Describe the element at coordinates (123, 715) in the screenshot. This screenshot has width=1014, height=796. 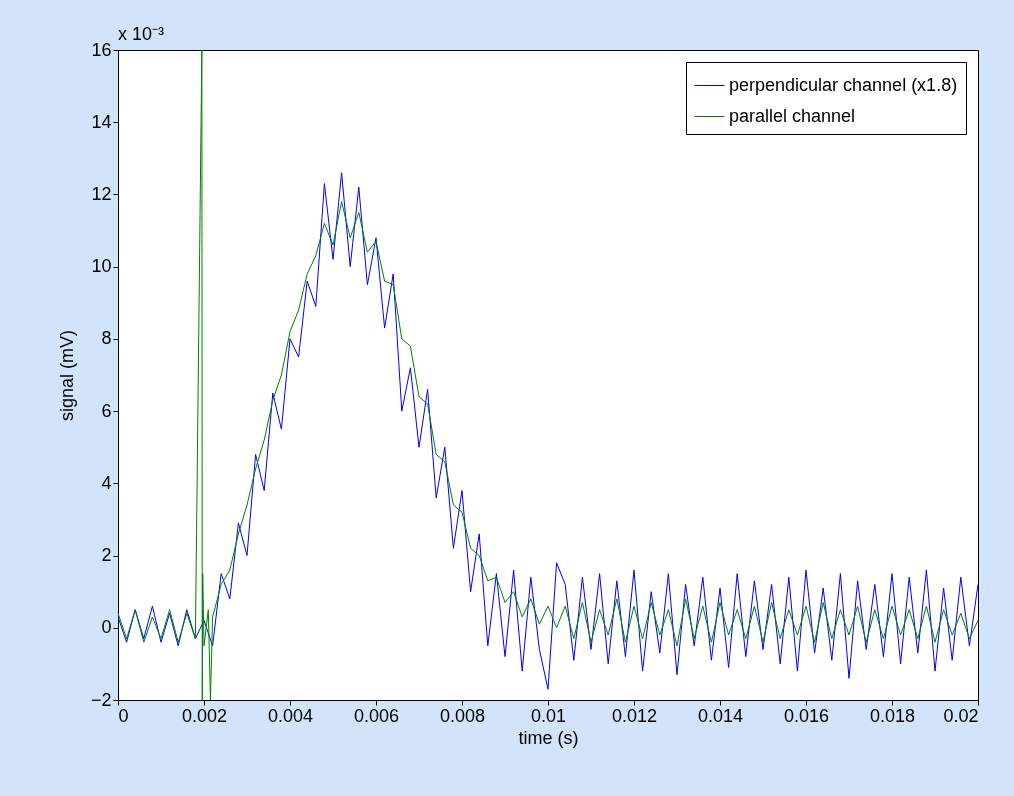
I see `x-tick-label: 0` at that location.